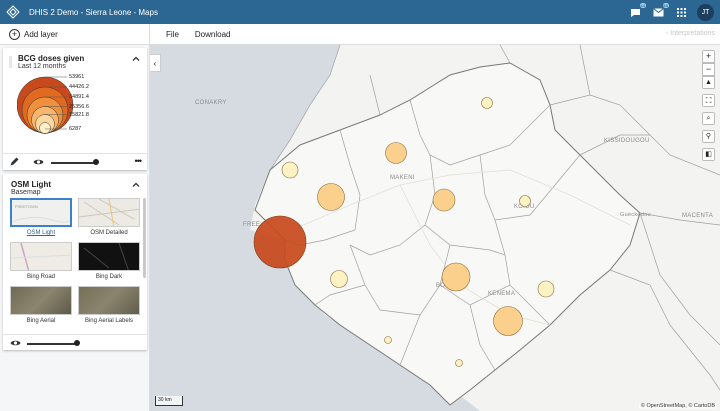 The width and height of the screenshot is (720, 411). Describe the element at coordinates (13, 12) in the screenshot. I see `dhis2-logo-icon` at that location.